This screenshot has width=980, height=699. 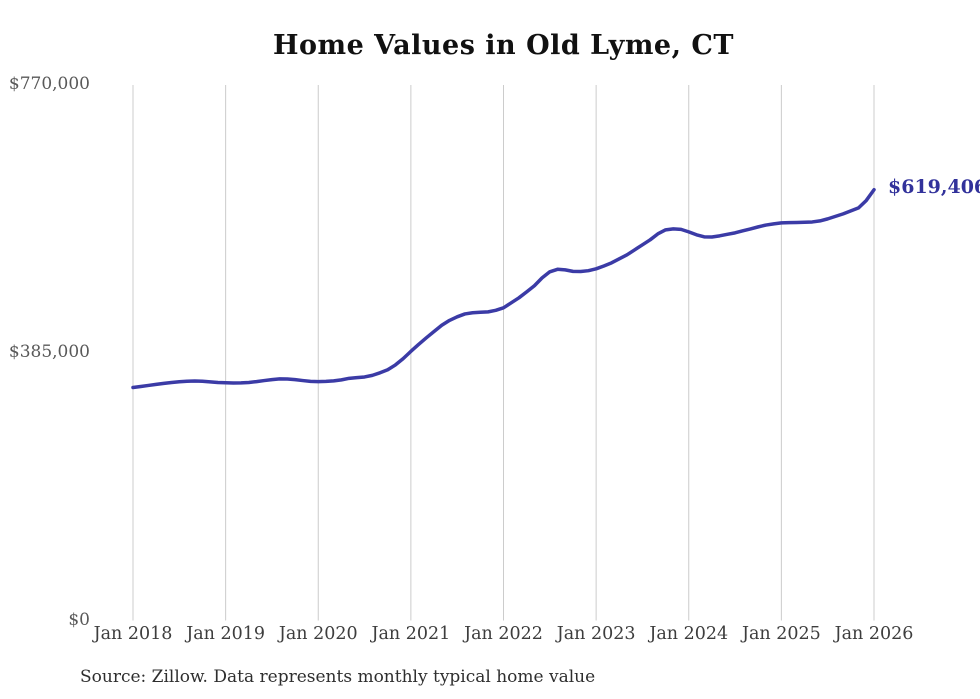 What do you see at coordinates (79, 619) in the screenshot?
I see `y-axis-tick-label: $0` at bounding box center [79, 619].